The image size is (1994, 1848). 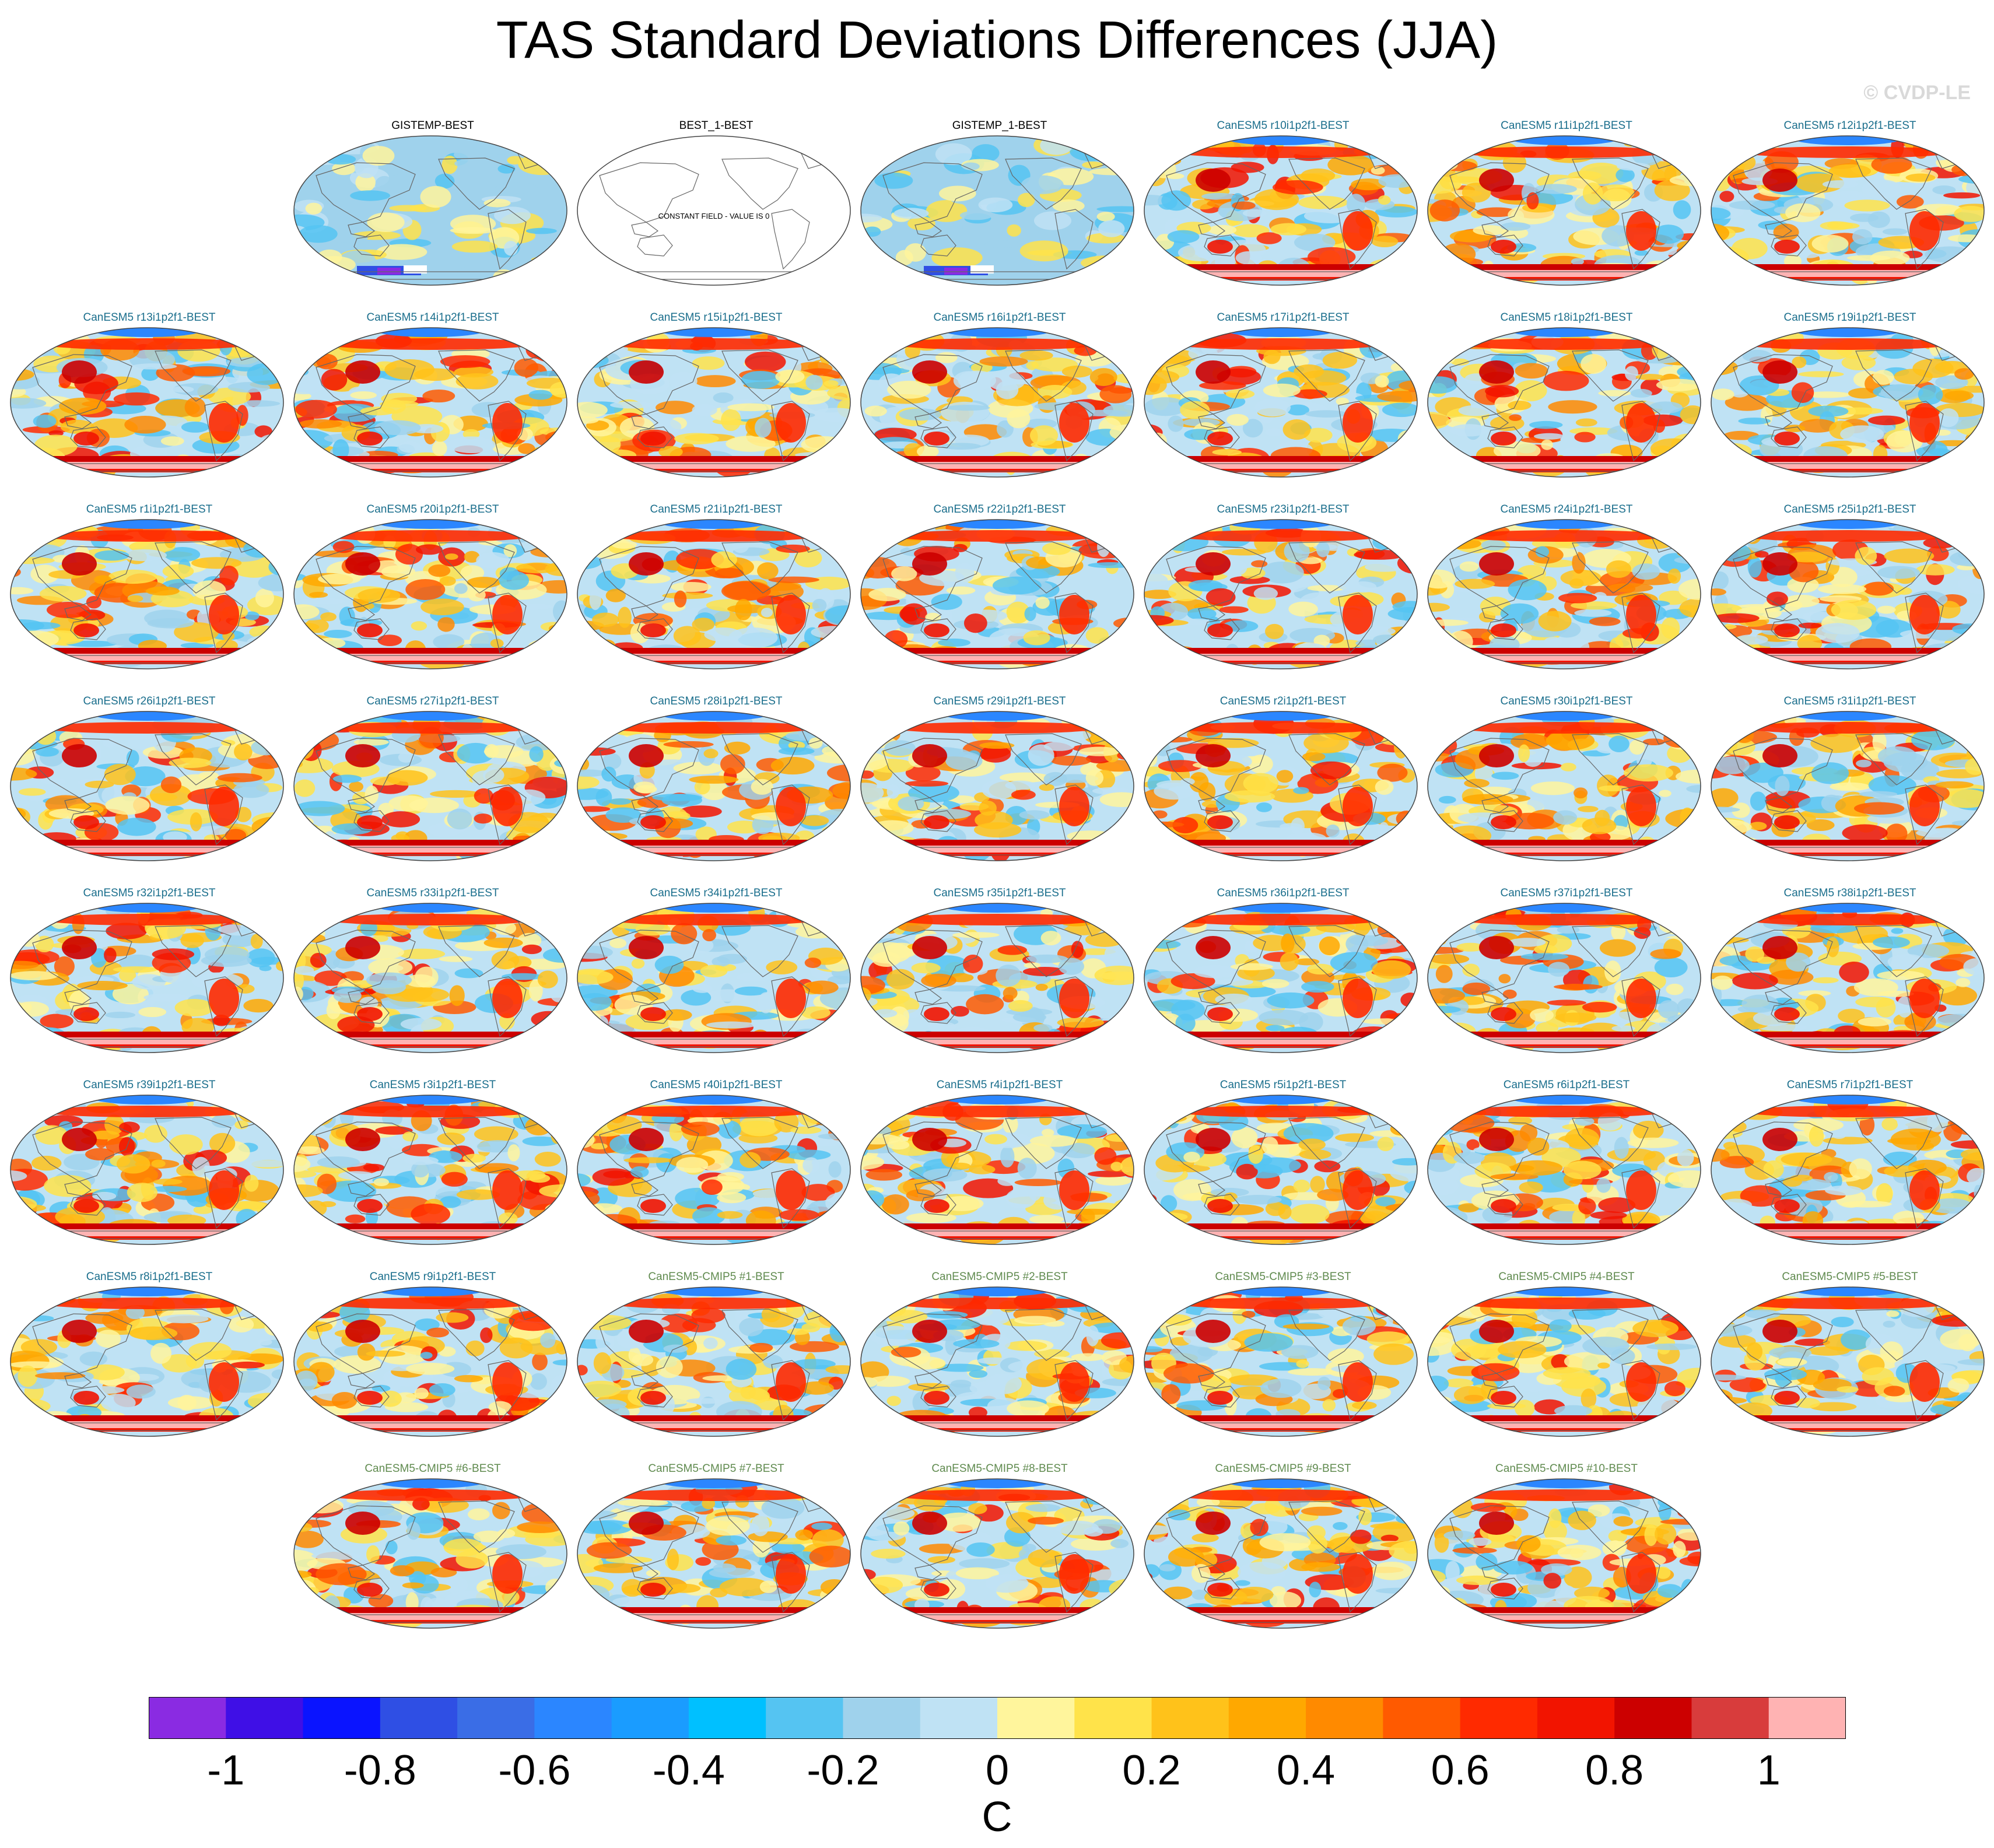 What do you see at coordinates (1306, 1770) in the screenshot?
I see `colorbar-tick-label: 0.4` at bounding box center [1306, 1770].